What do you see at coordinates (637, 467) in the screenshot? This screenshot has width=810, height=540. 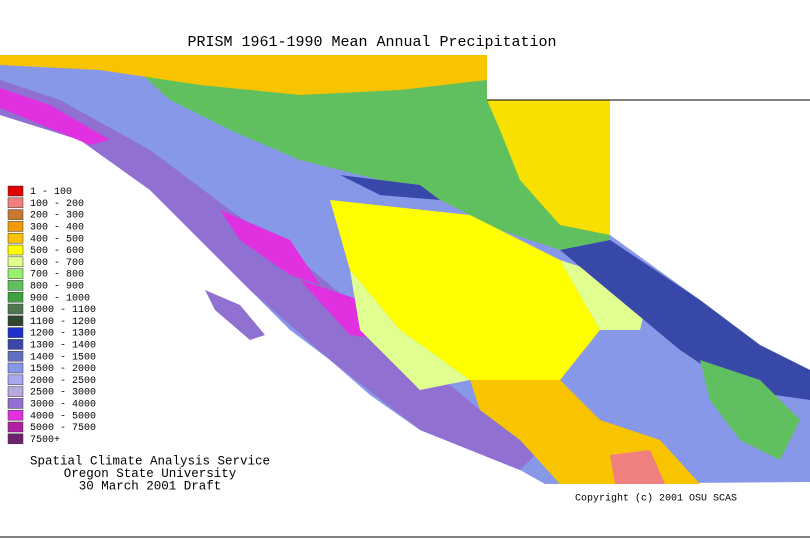 I see `south-red` at bounding box center [637, 467].